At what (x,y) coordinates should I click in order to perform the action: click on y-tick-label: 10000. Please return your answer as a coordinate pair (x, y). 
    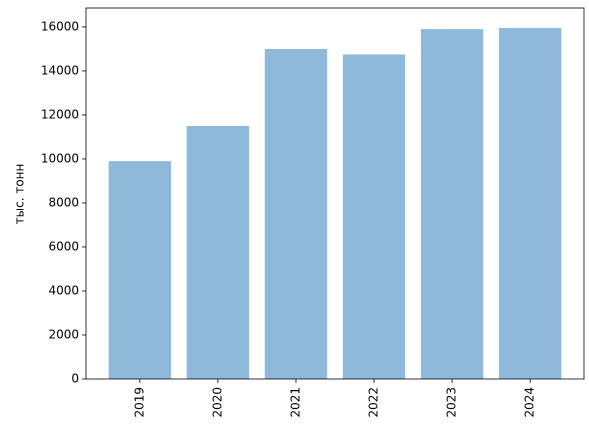
    Looking at the image, I should click on (60, 158).